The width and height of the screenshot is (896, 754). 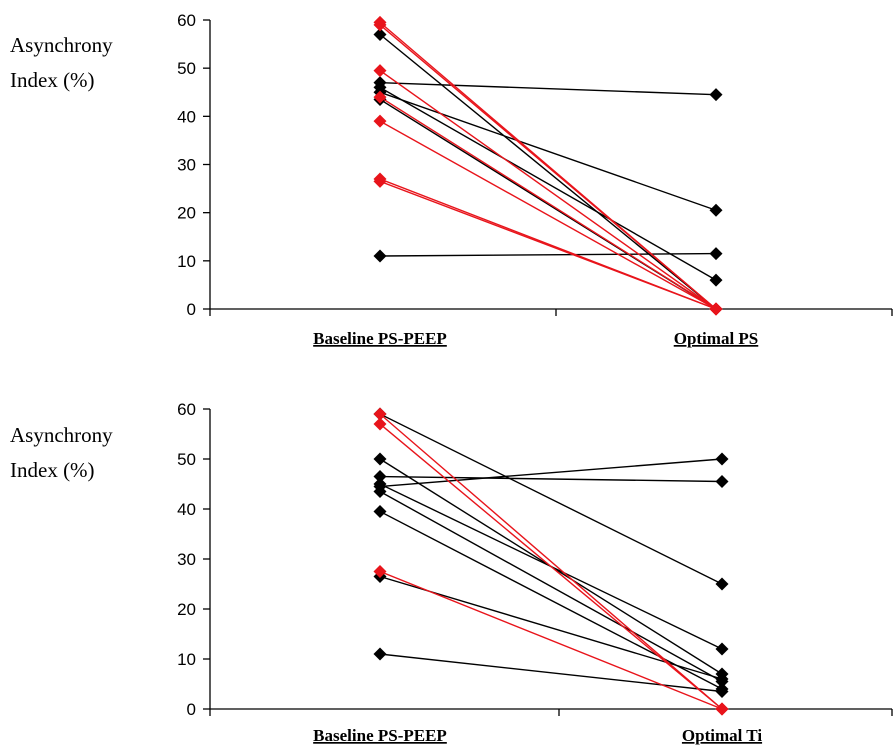 What do you see at coordinates (722, 735) in the screenshot?
I see `x-category-label: Optimal Ti` at bounding box center [722, 735].